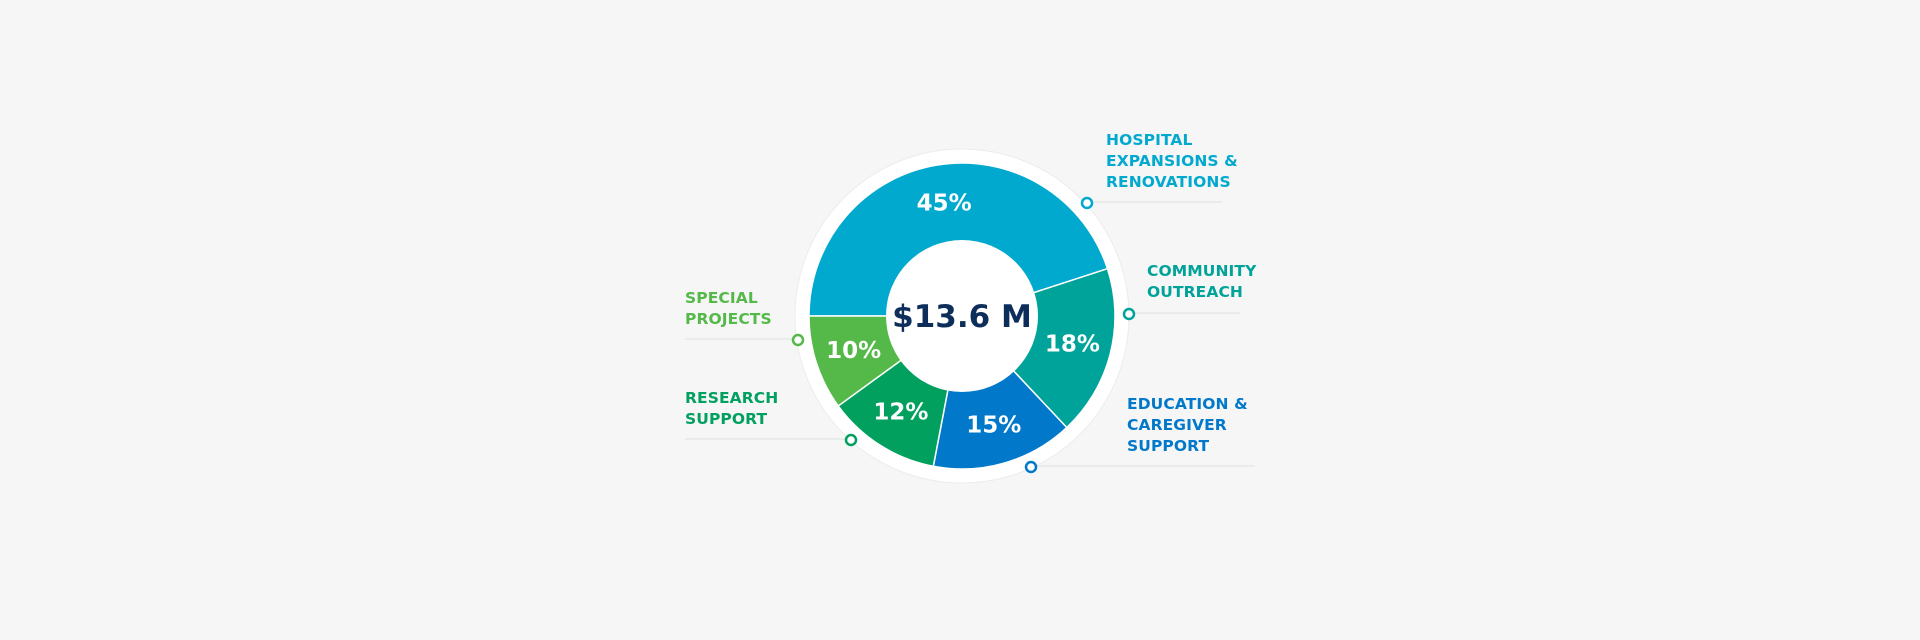 This screenshot has width=1920, height=640. I want to click on center-total-label: $13.6 M, so click(962, 317).